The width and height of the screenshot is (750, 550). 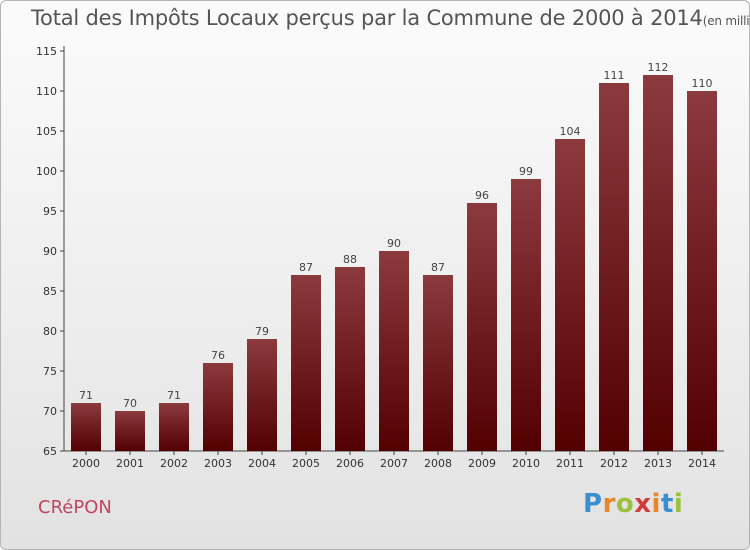 I want to click on bar-2011, so click(x=570, y=295).